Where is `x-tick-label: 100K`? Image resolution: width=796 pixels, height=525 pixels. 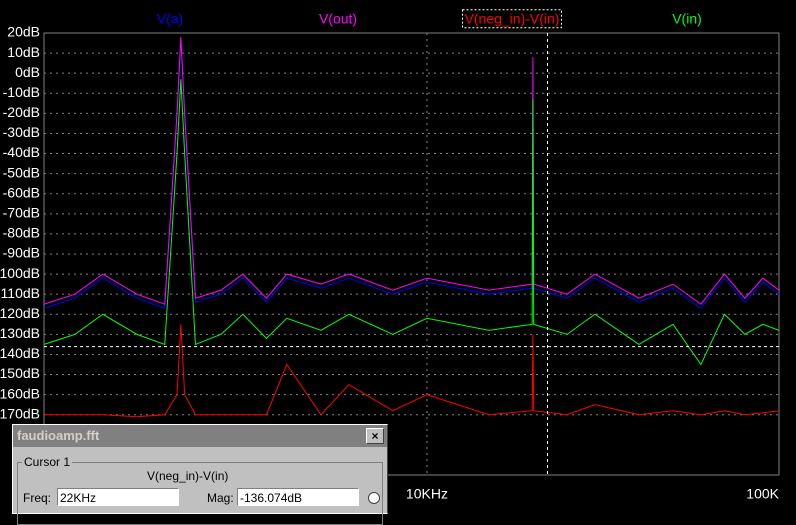
x-tick-label: 100K is located at coordinates (762, 494).